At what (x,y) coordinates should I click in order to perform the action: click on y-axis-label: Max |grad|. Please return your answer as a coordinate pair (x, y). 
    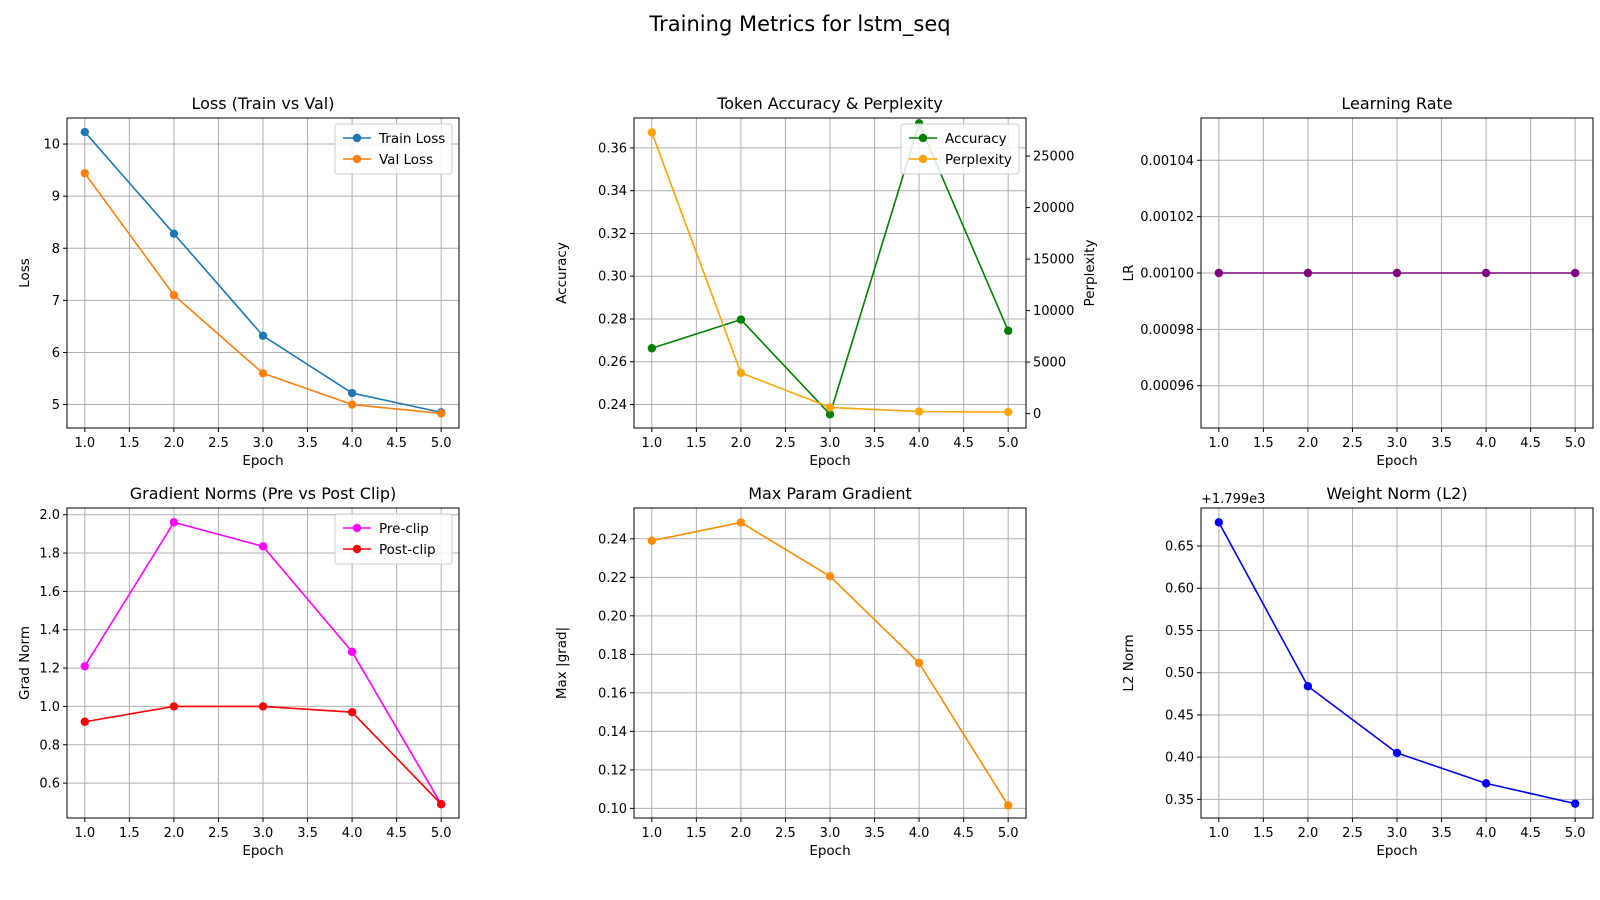
    Looking at the image, I should click on (562, 663).